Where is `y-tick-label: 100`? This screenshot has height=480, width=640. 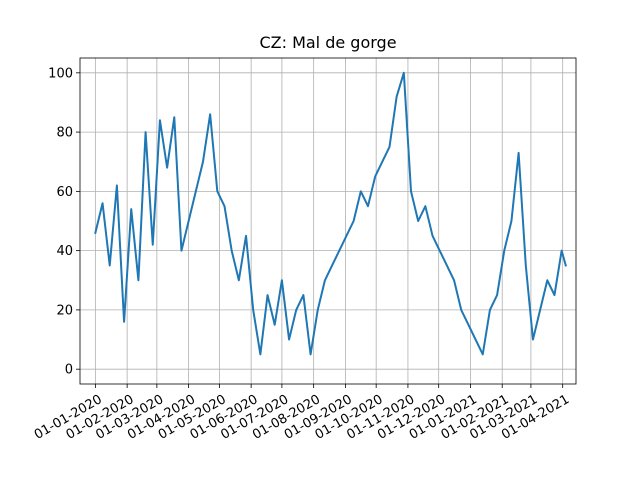
y-tick-label: 100 is located at coordinates (60, 73).